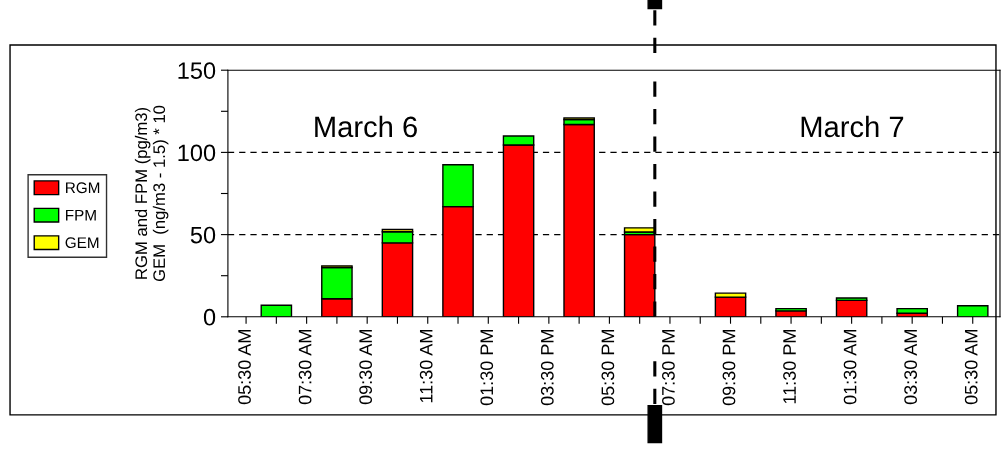 This screenshot has height=450, width=1004. What do you see at coordinates (850, 367) in the screenshot?
I see `x-tick-label: 01:30 AM` at bounding box center [850, 367].